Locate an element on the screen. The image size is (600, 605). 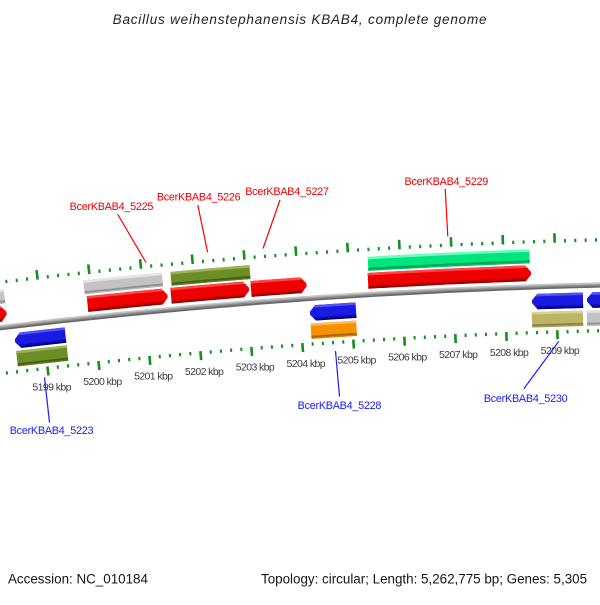
svg-text: 5209 kbp is located at coordinates (560, 351).